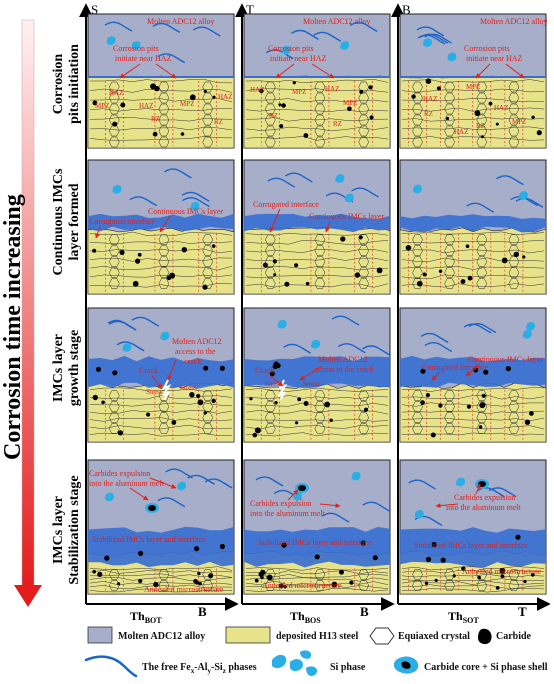 Image resolution: width=554 pixels, height=684 pixels. Describe the element at coordinates (161, 81) in the screenshot. I see `panel-r1-c1` at that location.